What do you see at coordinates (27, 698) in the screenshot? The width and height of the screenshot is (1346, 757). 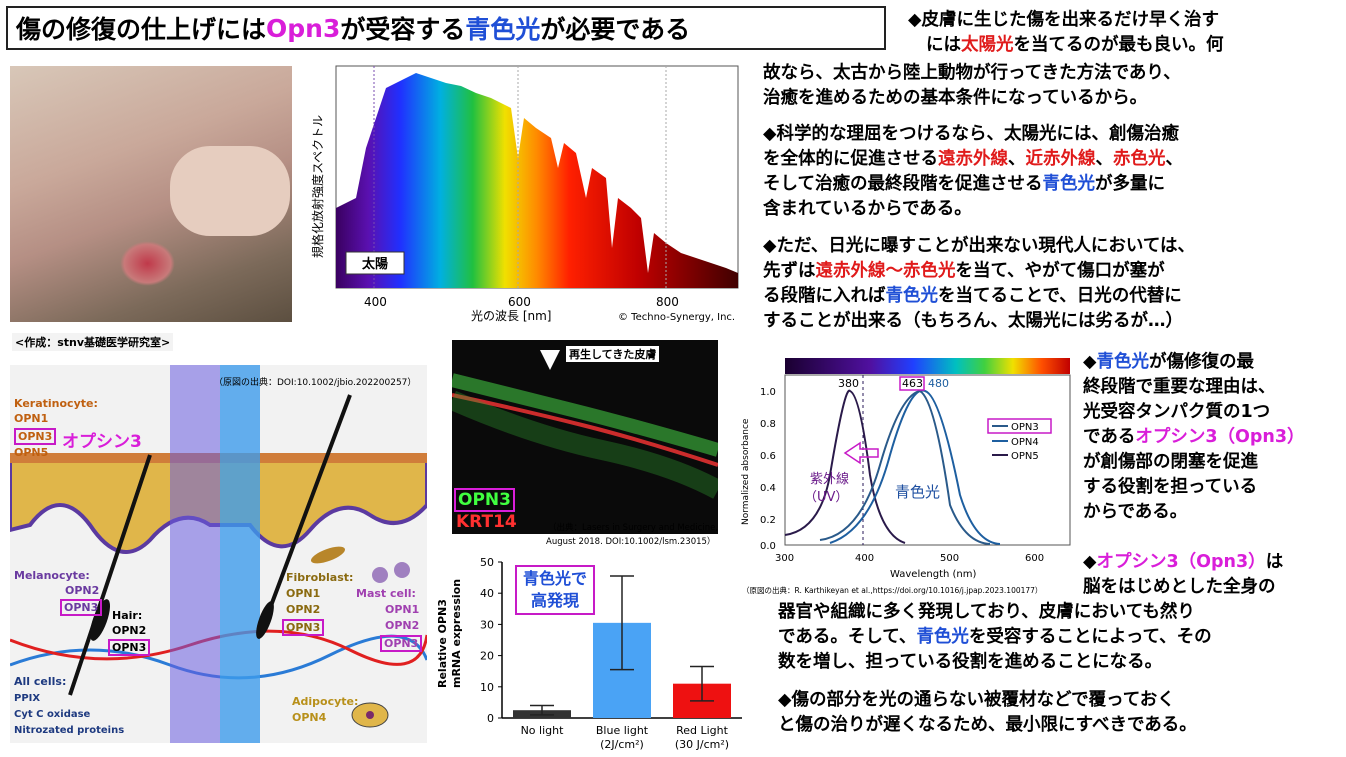 I see `label-ppix: PPIX` at bounding box center [27, 698].